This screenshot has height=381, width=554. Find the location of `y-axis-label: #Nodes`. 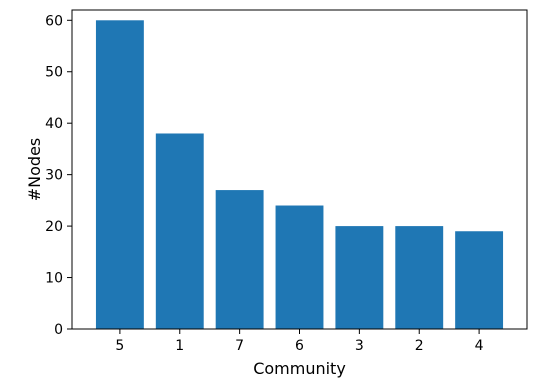

y-axis-label: #Nodes is located at coordinates (34, 170).